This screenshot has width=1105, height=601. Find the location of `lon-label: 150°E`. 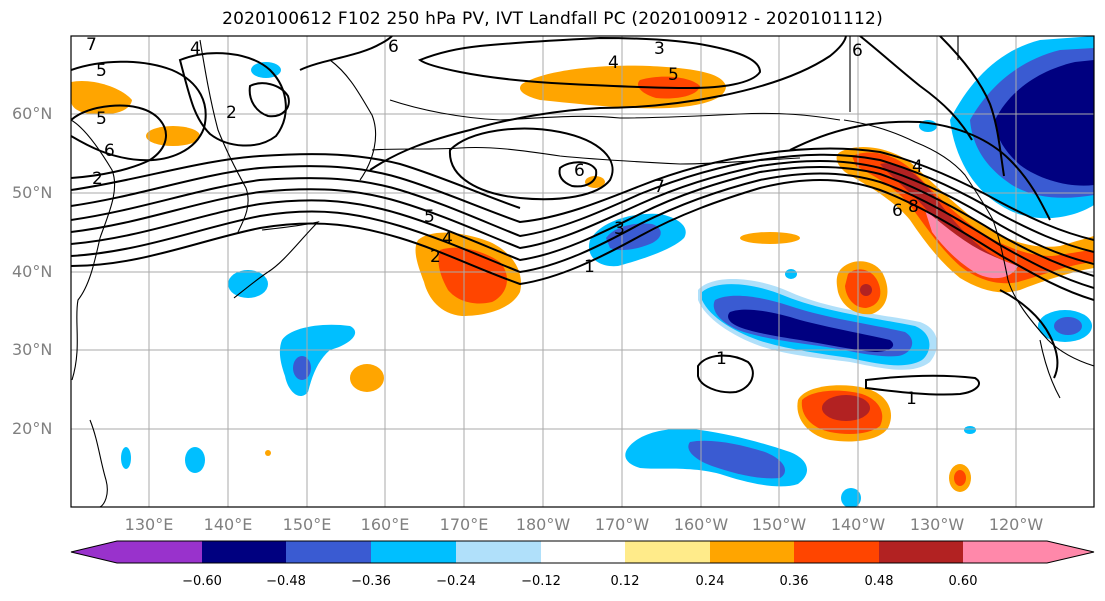

lon-label: 150°E is located at coordinates (307, 524).